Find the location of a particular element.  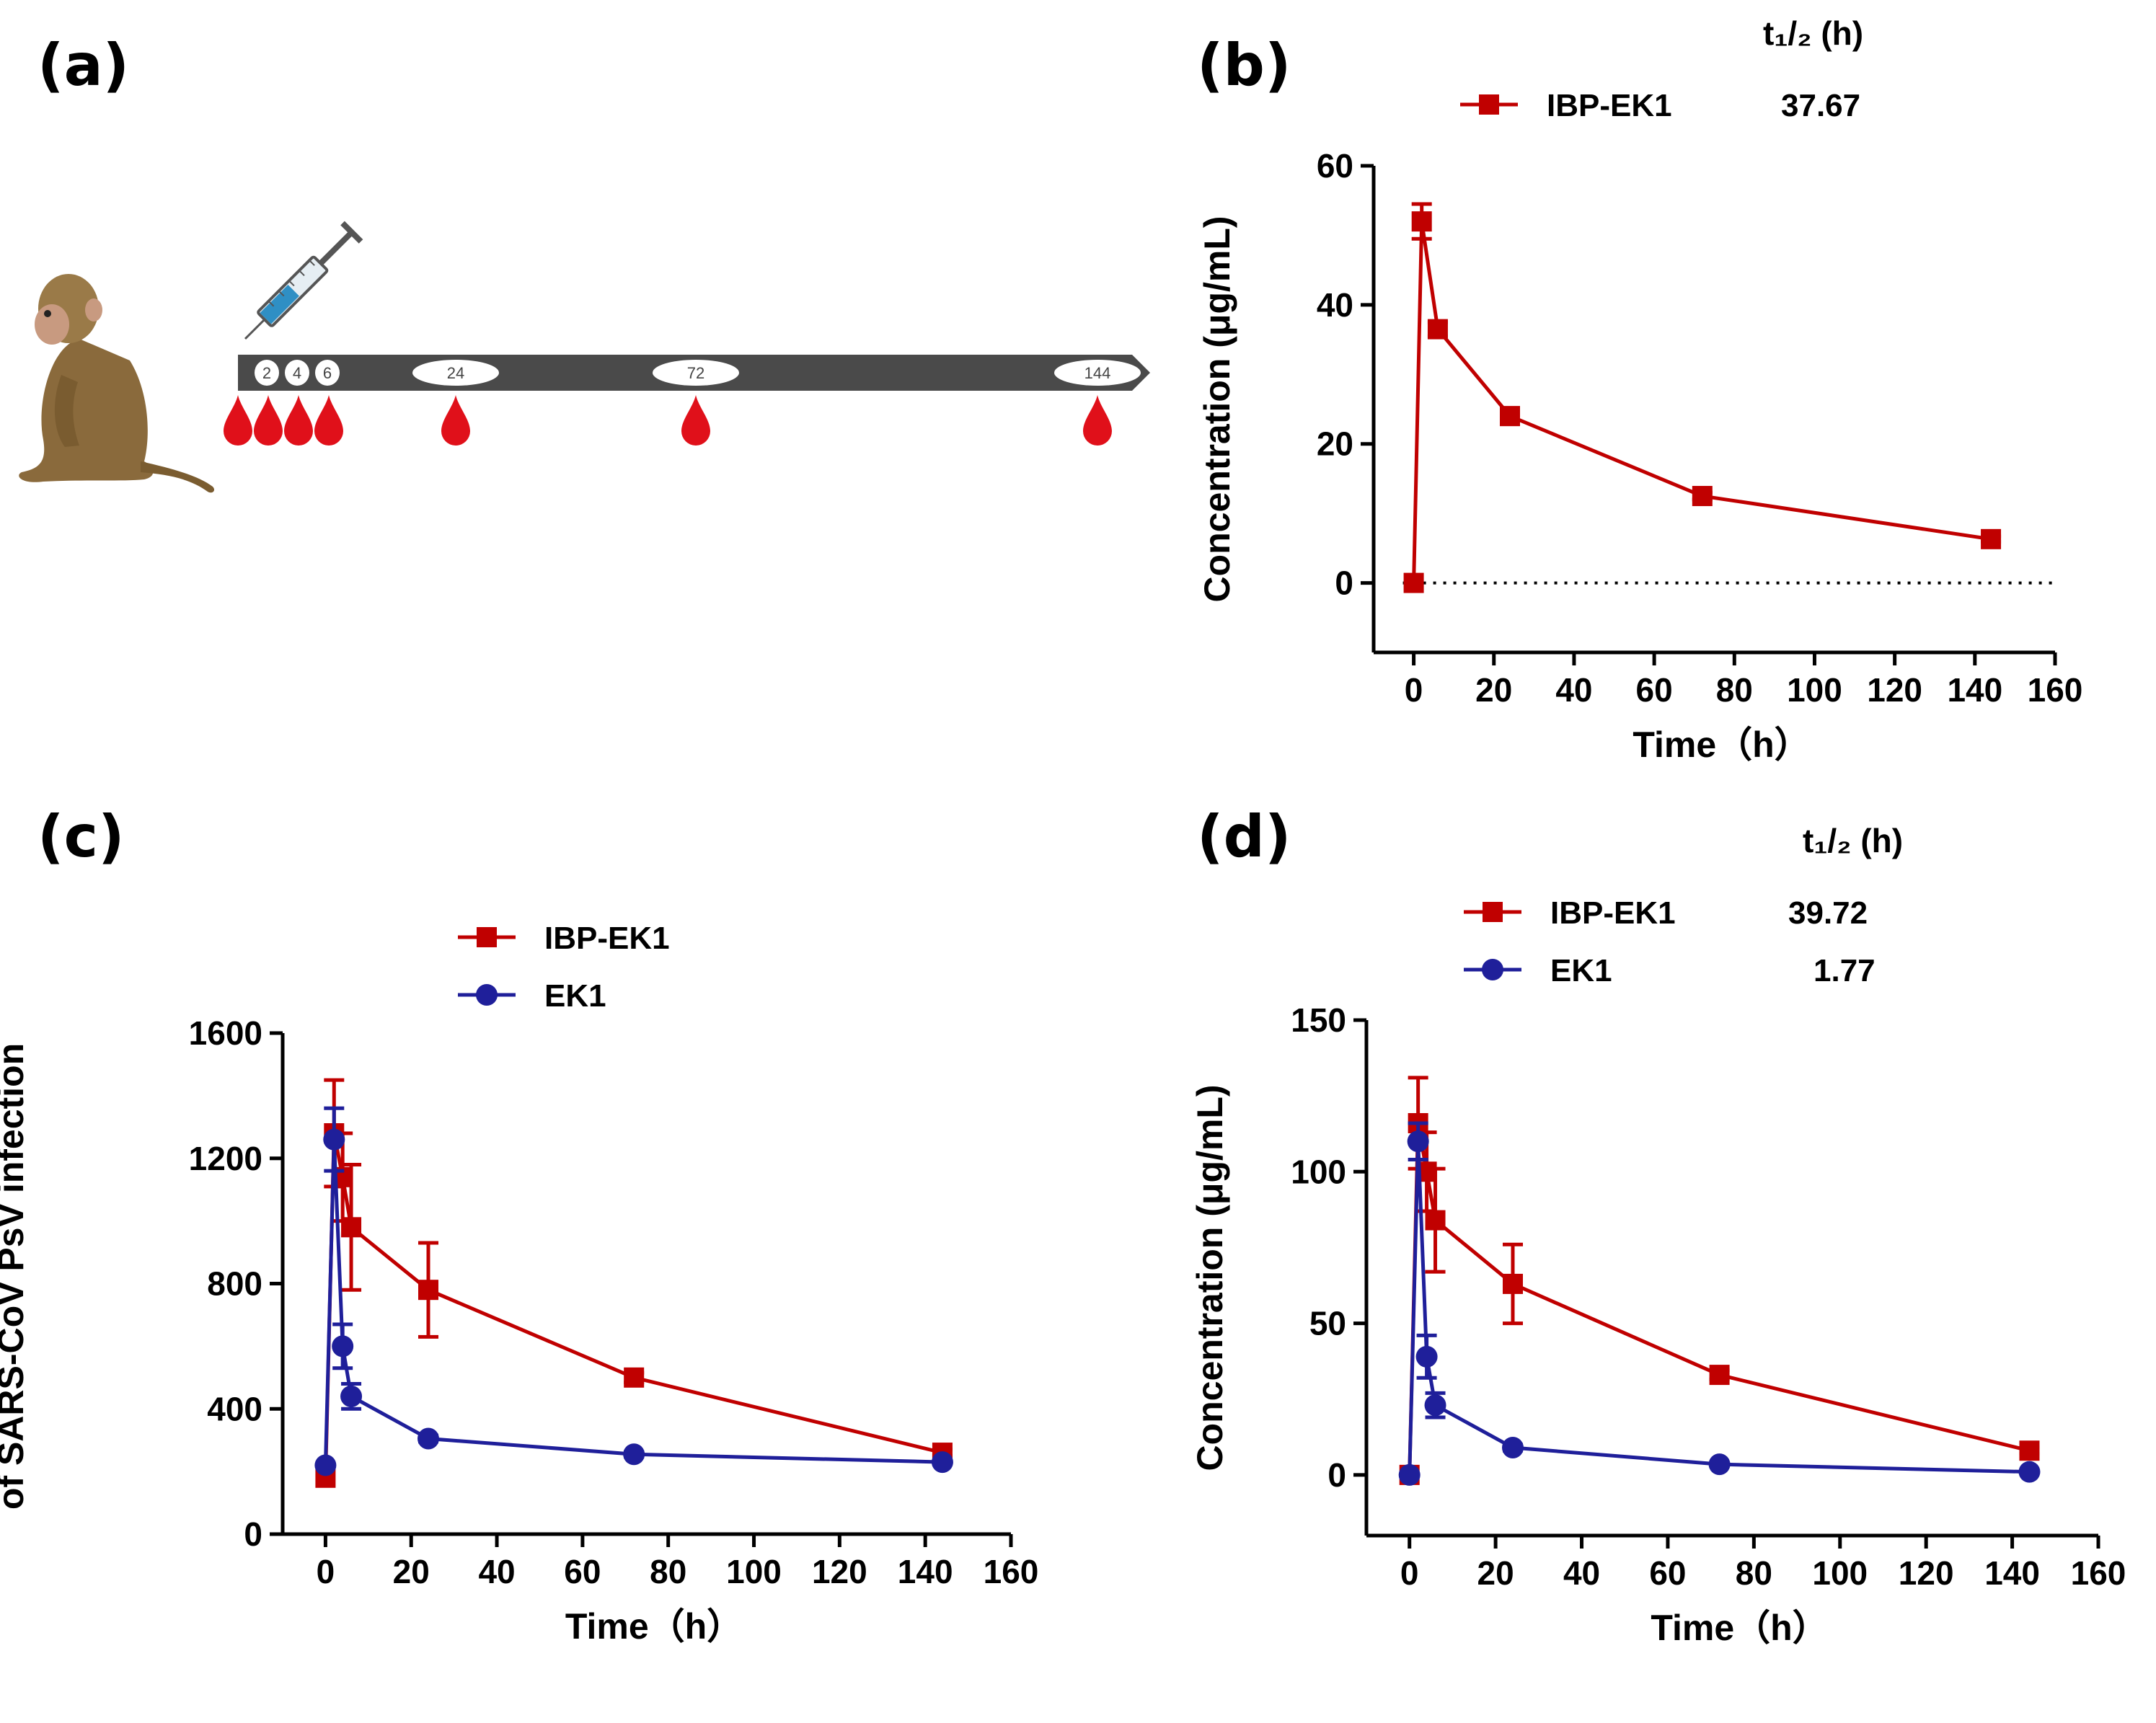

y-tick-label: 100 is located at coordinates (1318, 1171).